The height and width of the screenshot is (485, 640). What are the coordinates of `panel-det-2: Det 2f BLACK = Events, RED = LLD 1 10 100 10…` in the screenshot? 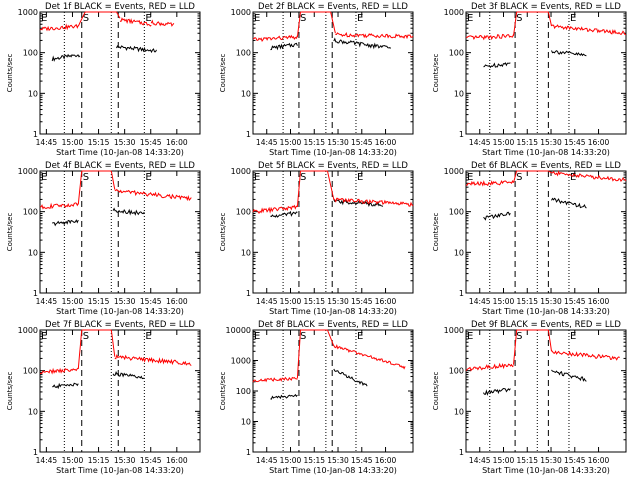 It's located at (316, 79).